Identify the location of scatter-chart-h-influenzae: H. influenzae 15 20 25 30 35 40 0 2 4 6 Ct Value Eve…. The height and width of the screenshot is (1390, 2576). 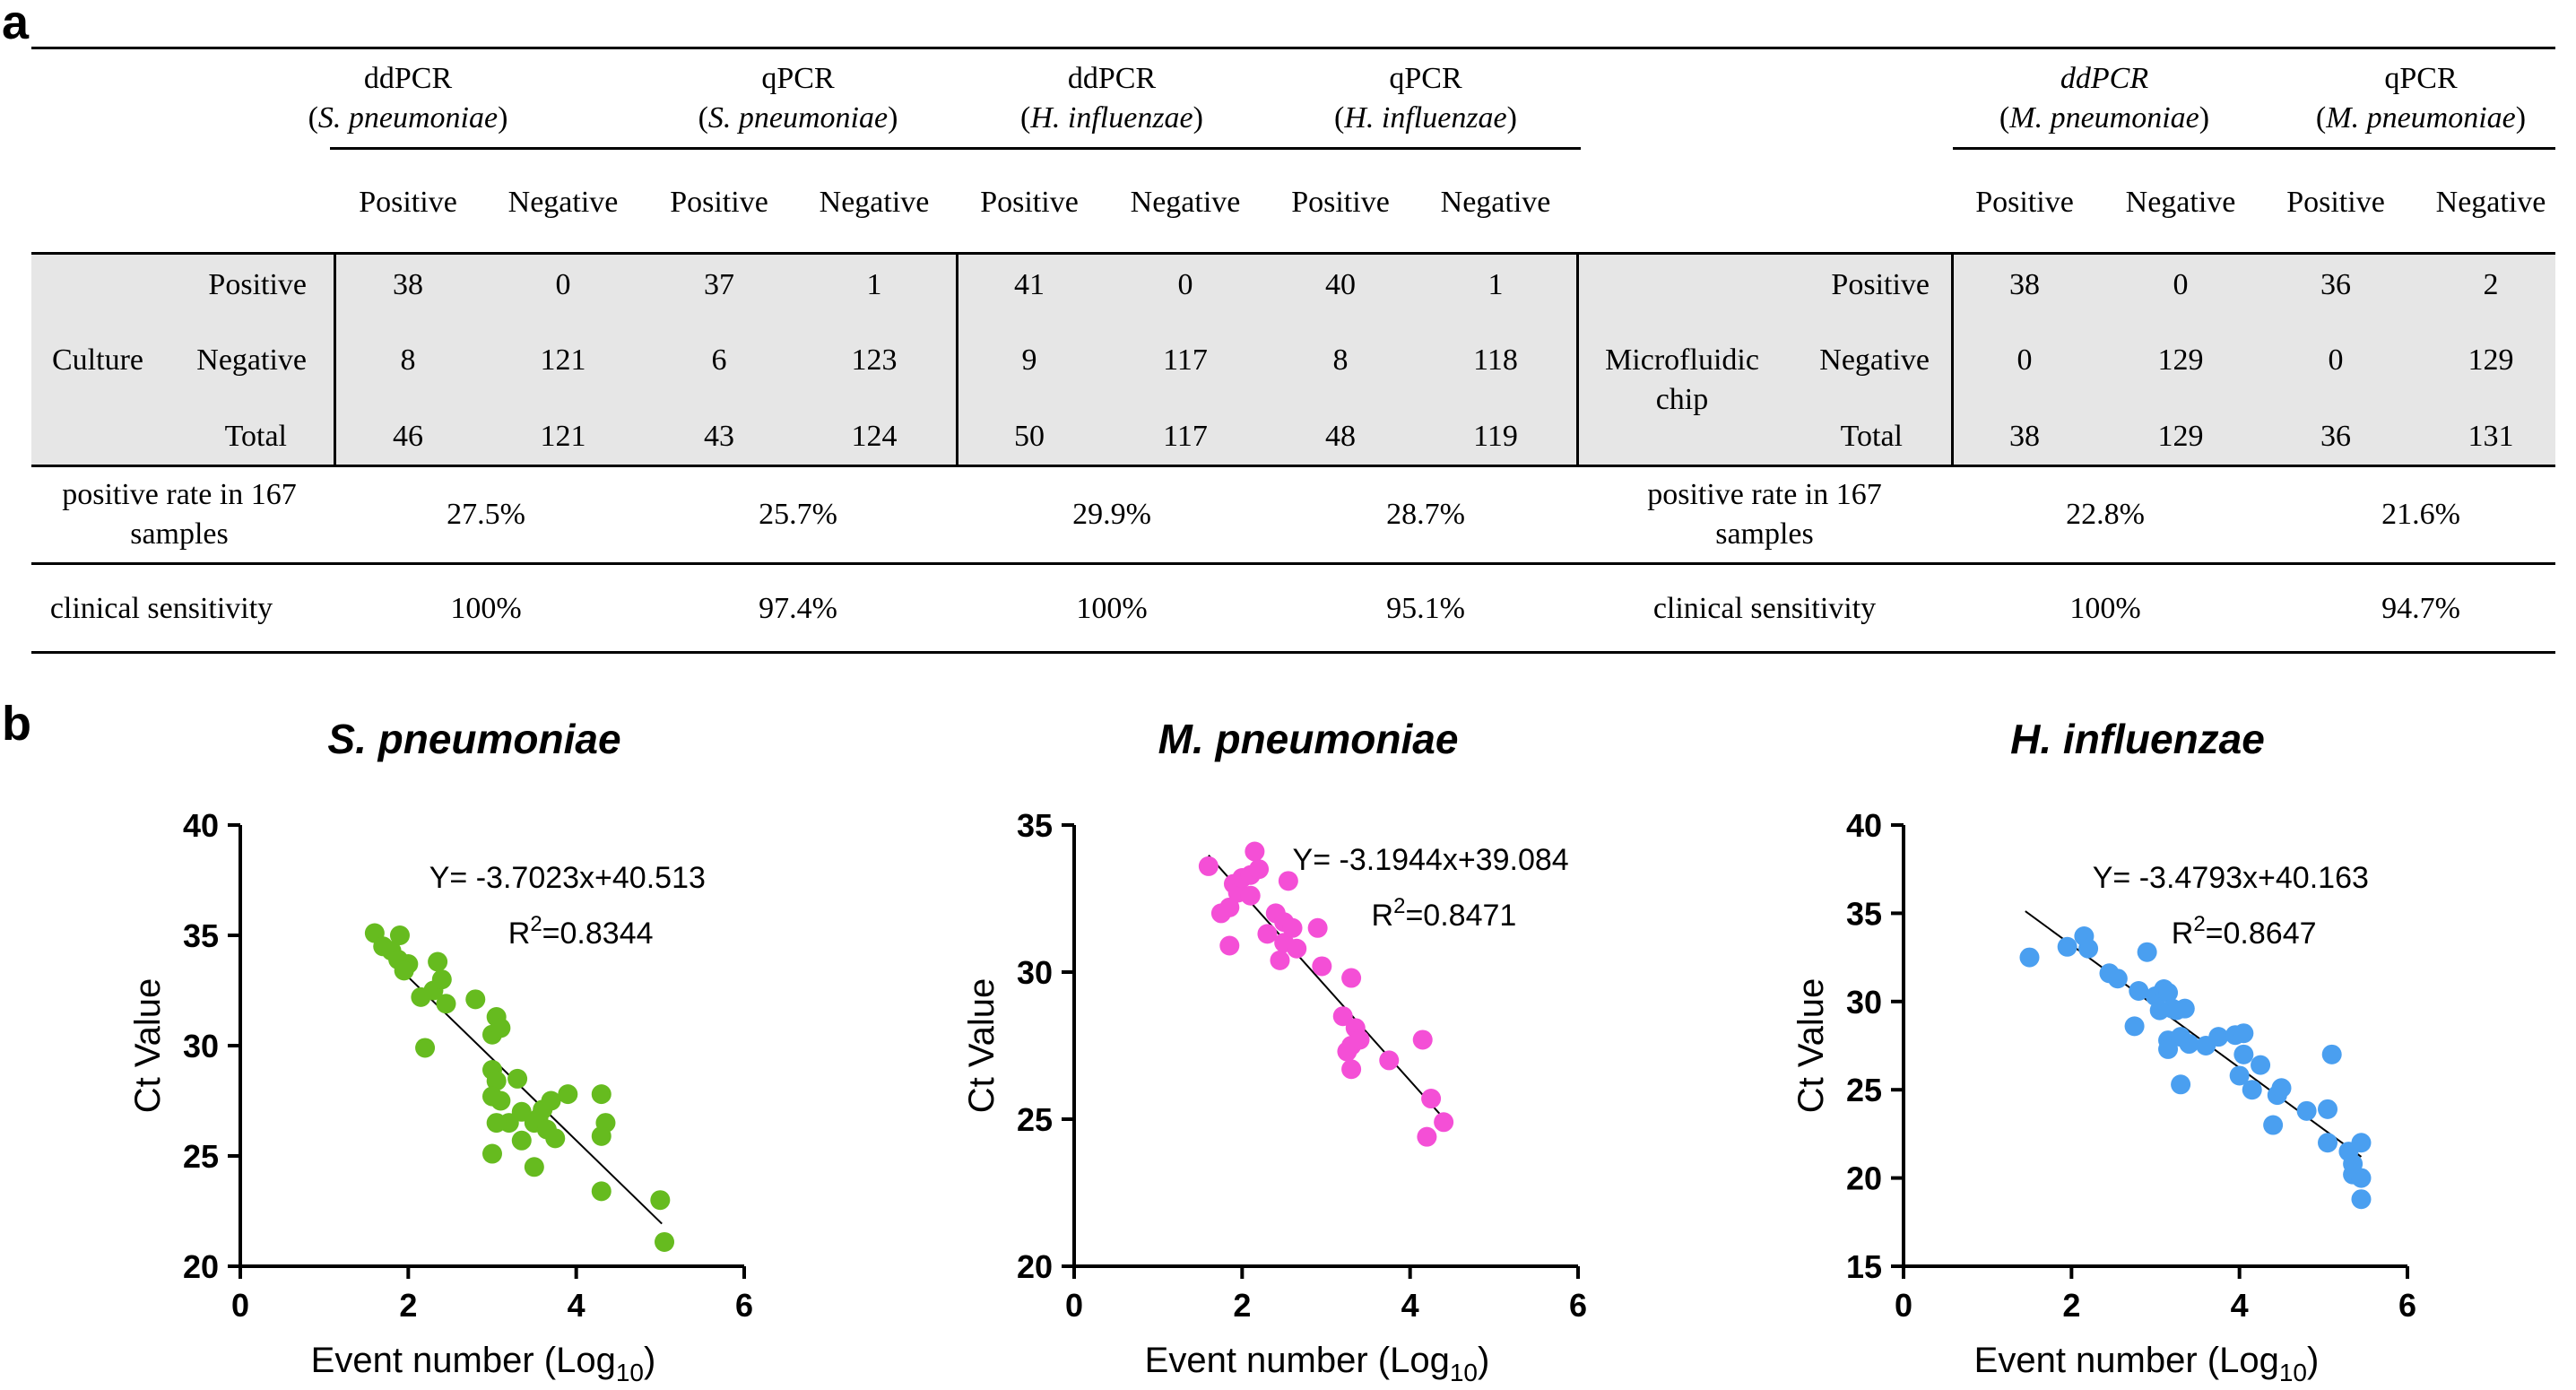
(2103, 1051).